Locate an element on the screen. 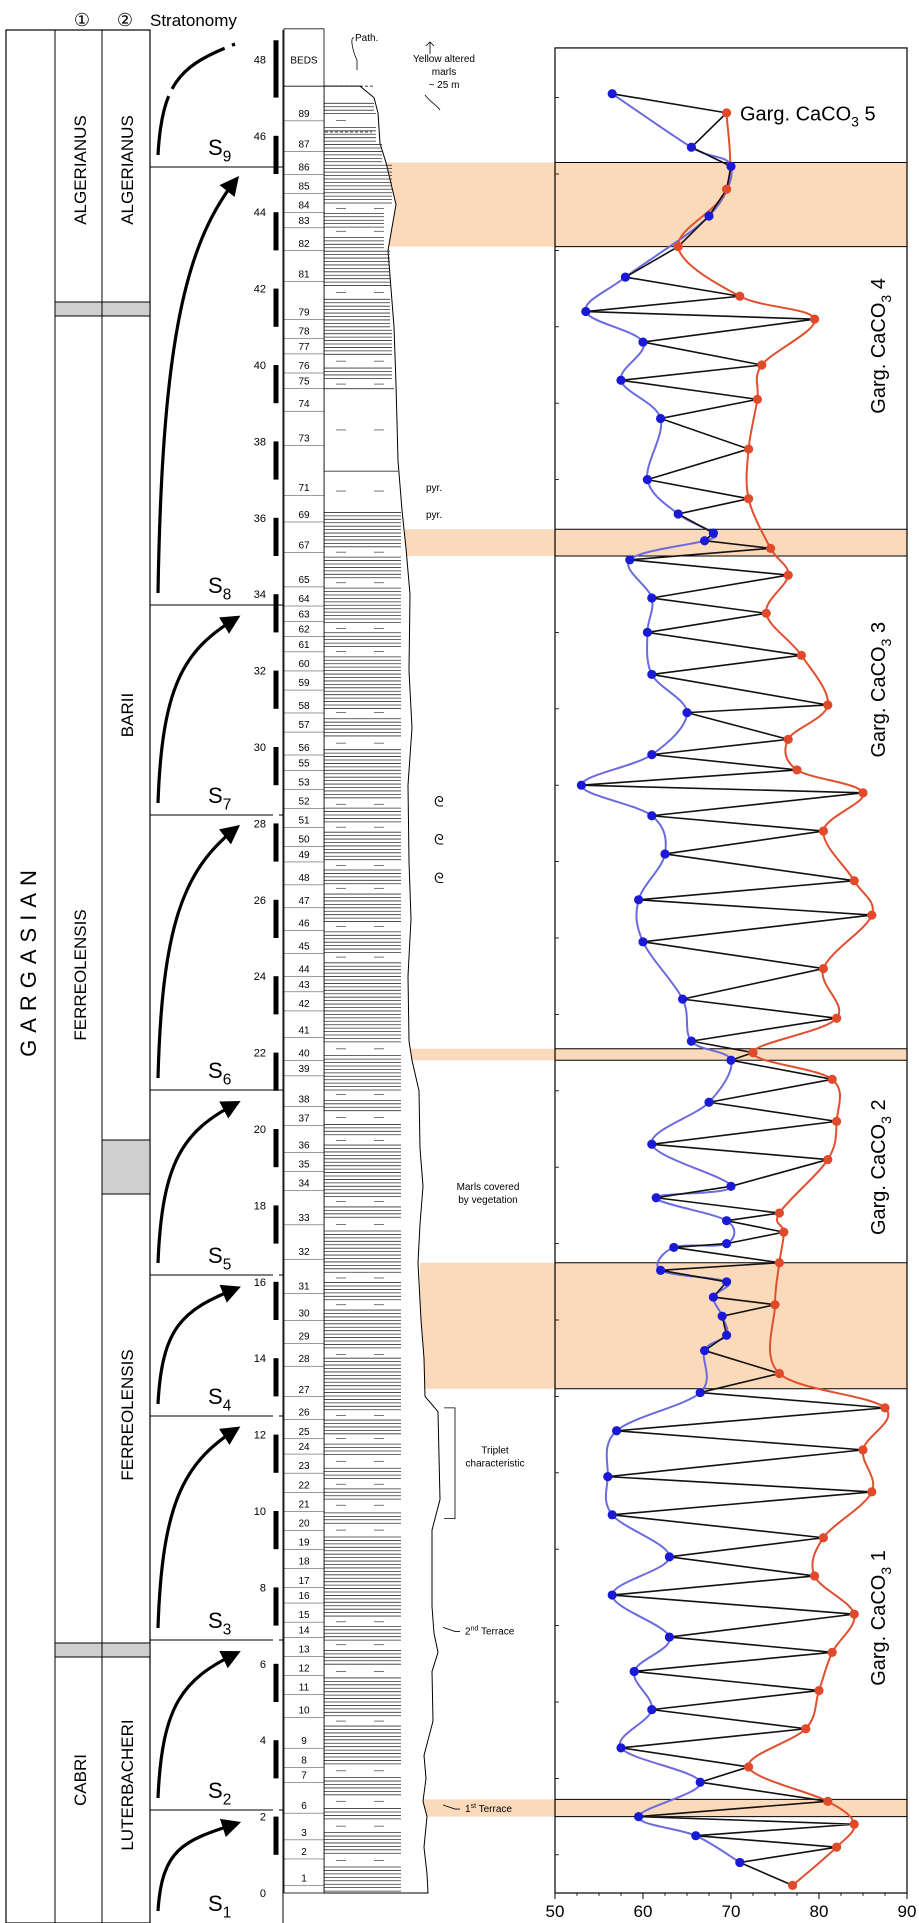 This screenshot has height=1923, width=919. marl-hatching is located at coordinates (362, 997).